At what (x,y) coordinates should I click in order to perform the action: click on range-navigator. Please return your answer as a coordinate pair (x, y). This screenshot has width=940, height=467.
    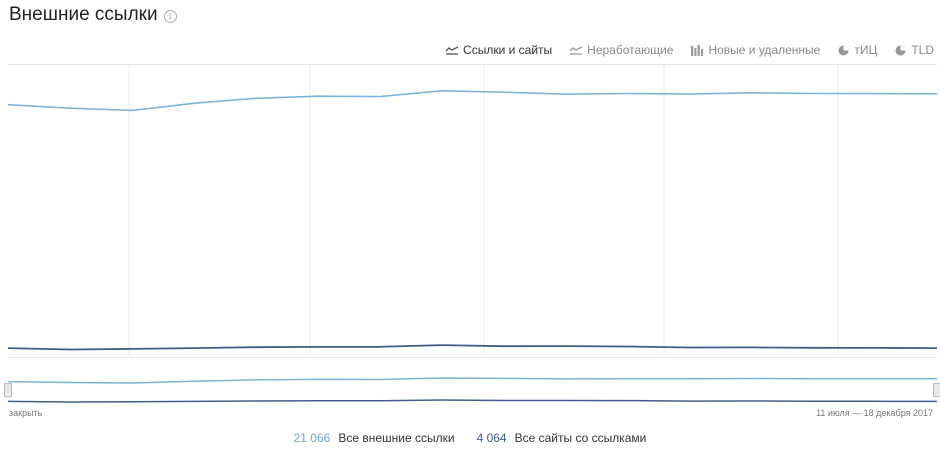
    Looking at the image, I should click on (472, 388).